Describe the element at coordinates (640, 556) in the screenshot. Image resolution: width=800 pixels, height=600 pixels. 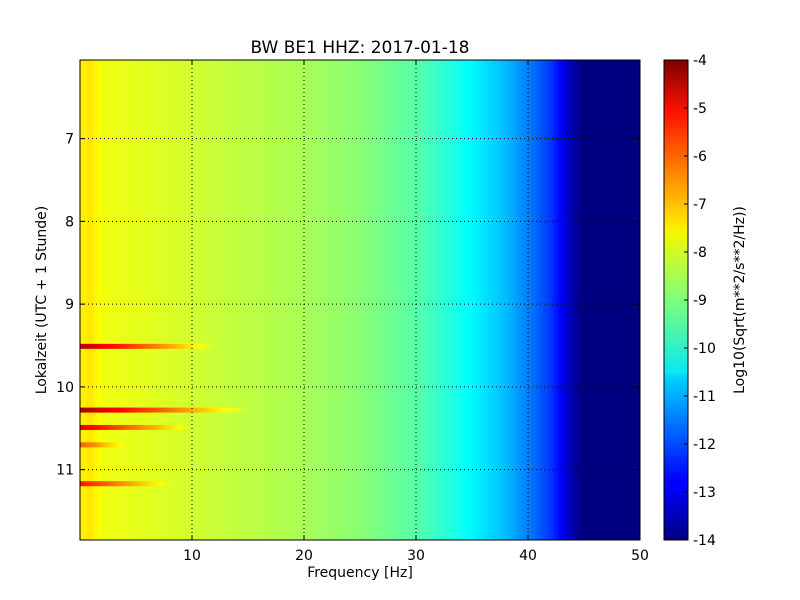
I see `x-tick-label: 50` at that location.